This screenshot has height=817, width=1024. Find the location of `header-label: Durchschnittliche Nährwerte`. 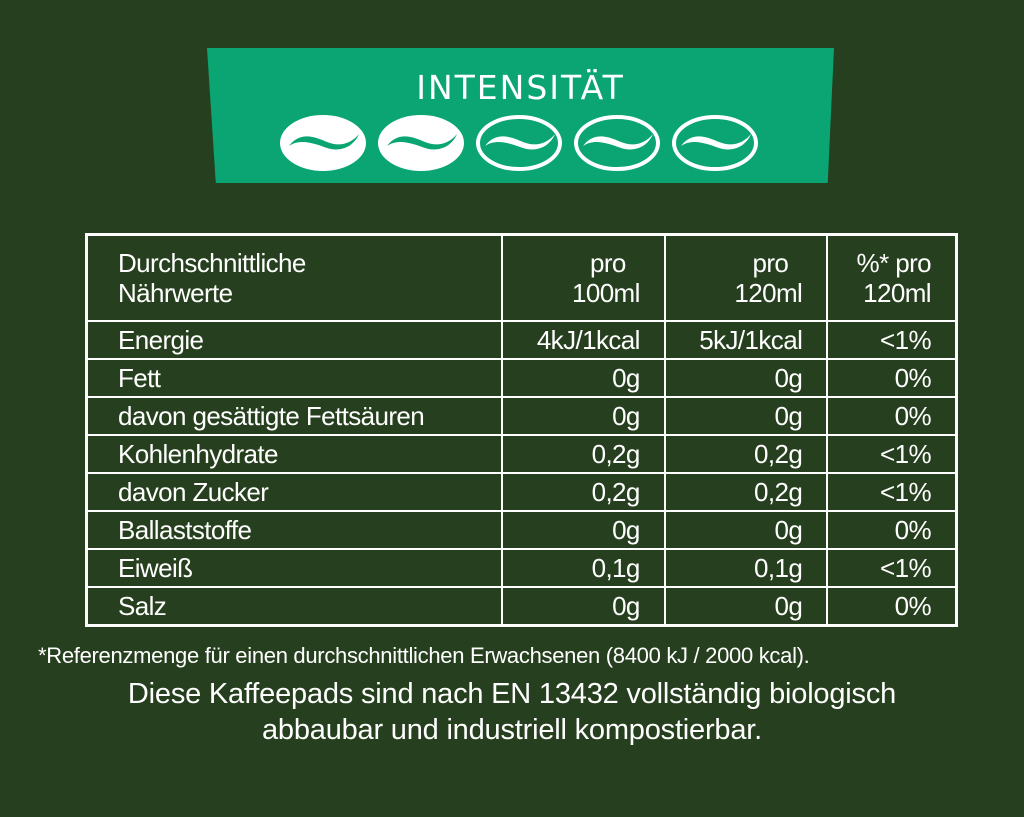

header-label: Durchschnittliche Nährwerte is located at coordinates (294, 277).